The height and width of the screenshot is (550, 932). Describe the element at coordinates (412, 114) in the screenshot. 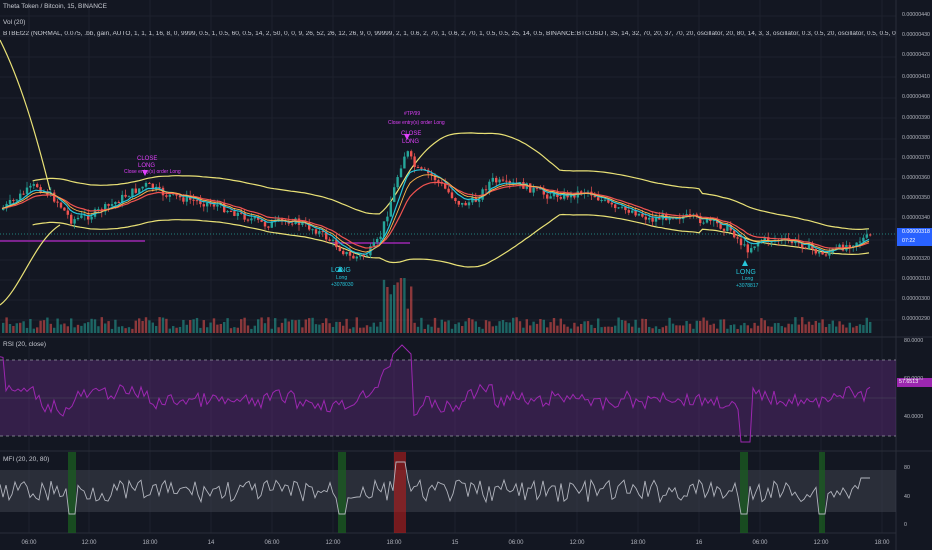

I see `signal-take-profit: #TP/99` at that location.